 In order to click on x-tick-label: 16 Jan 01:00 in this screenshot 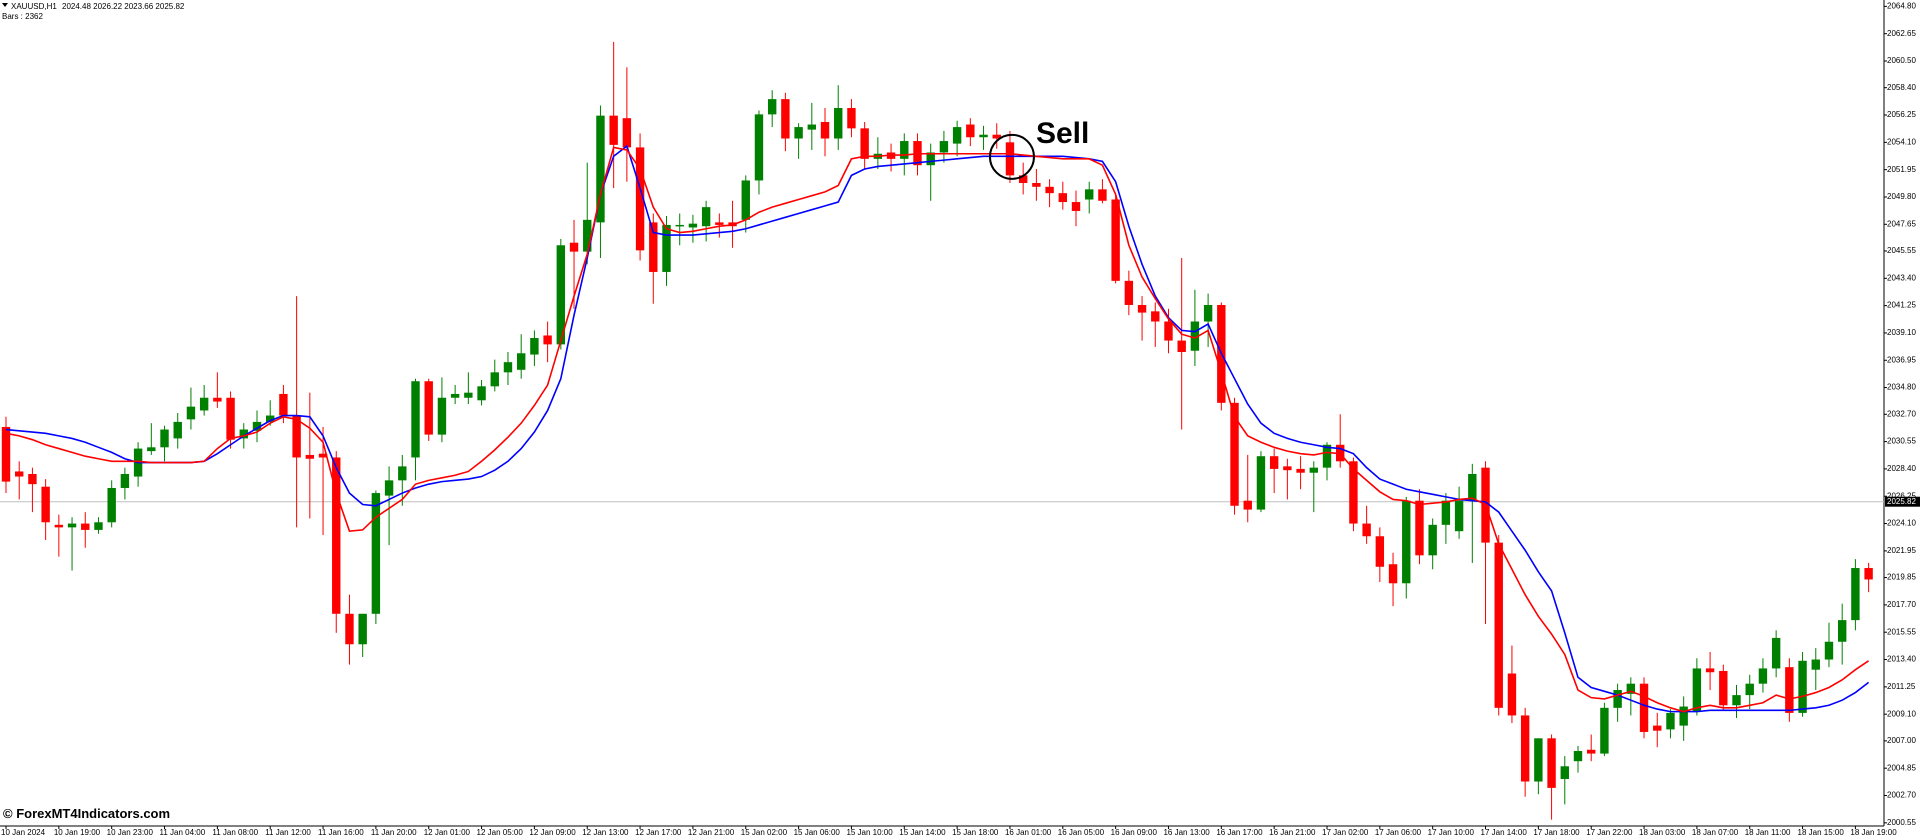, I will do `click(1028, 832)`.